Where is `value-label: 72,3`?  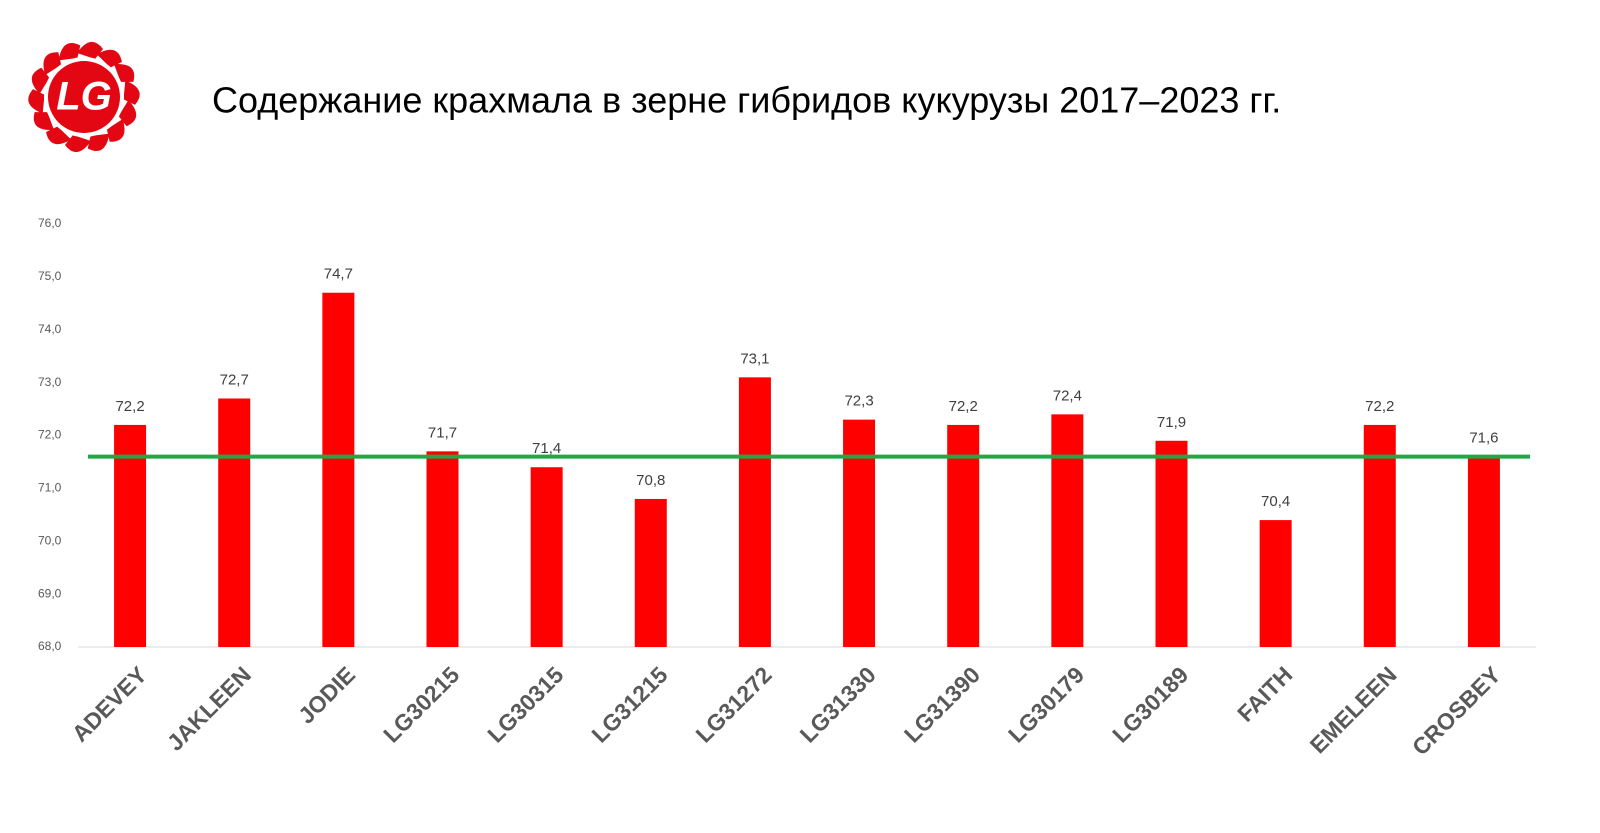 value-label: 72,3 is located at coordinates (858, 401).